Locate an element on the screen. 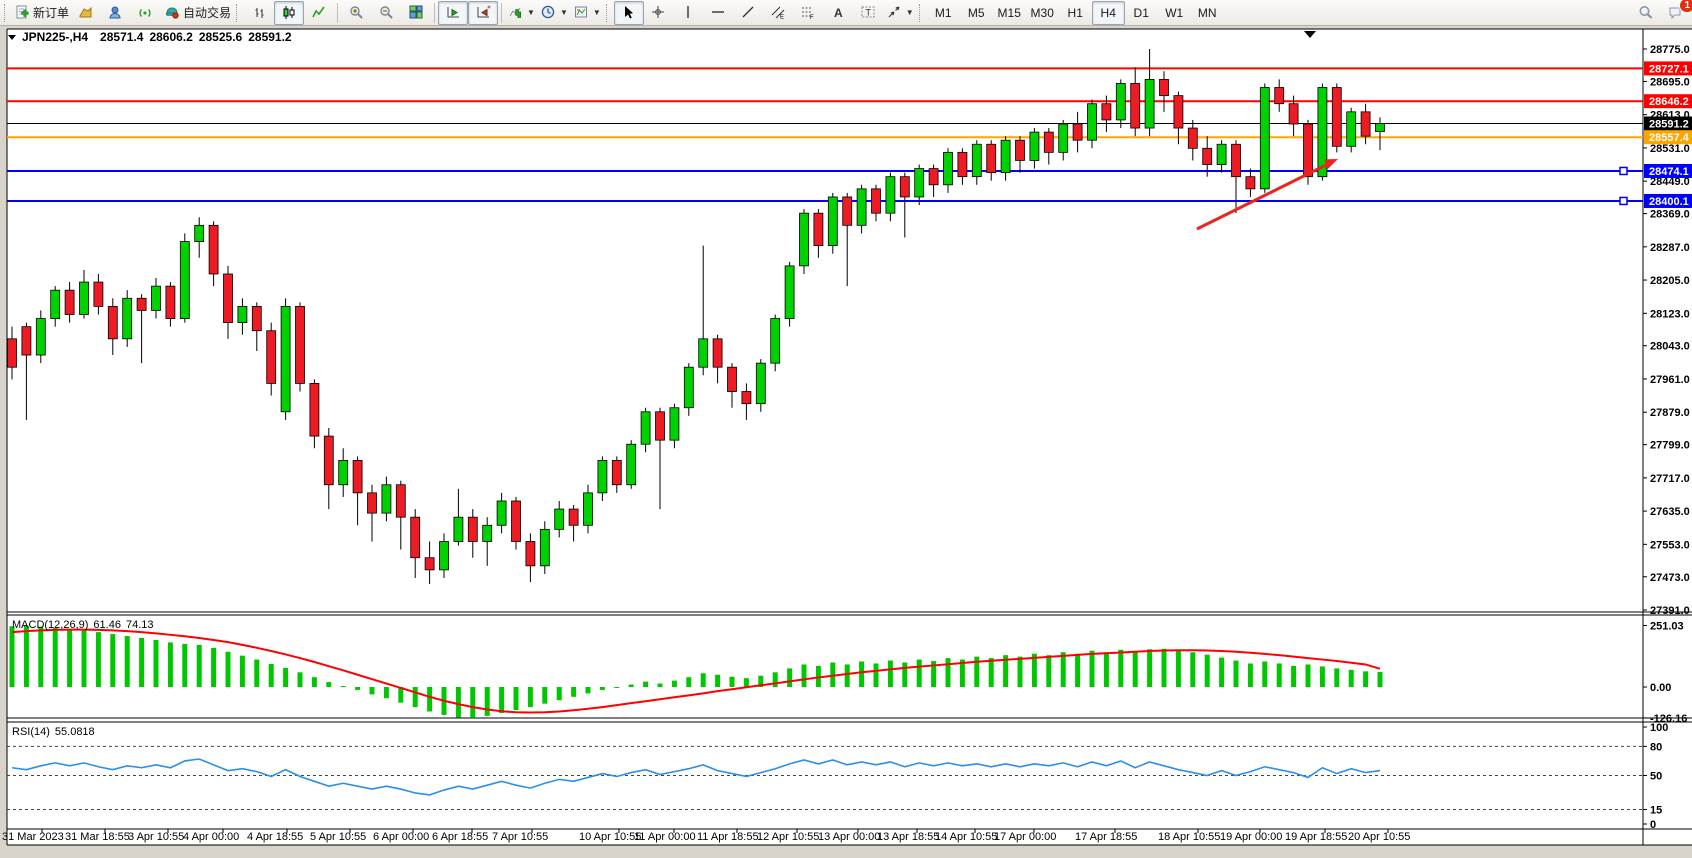 Image resolution: width=1692 pixels, height=858 pixels. time-label: 4 Apr 18:55 is located at coordinates (275, 837).